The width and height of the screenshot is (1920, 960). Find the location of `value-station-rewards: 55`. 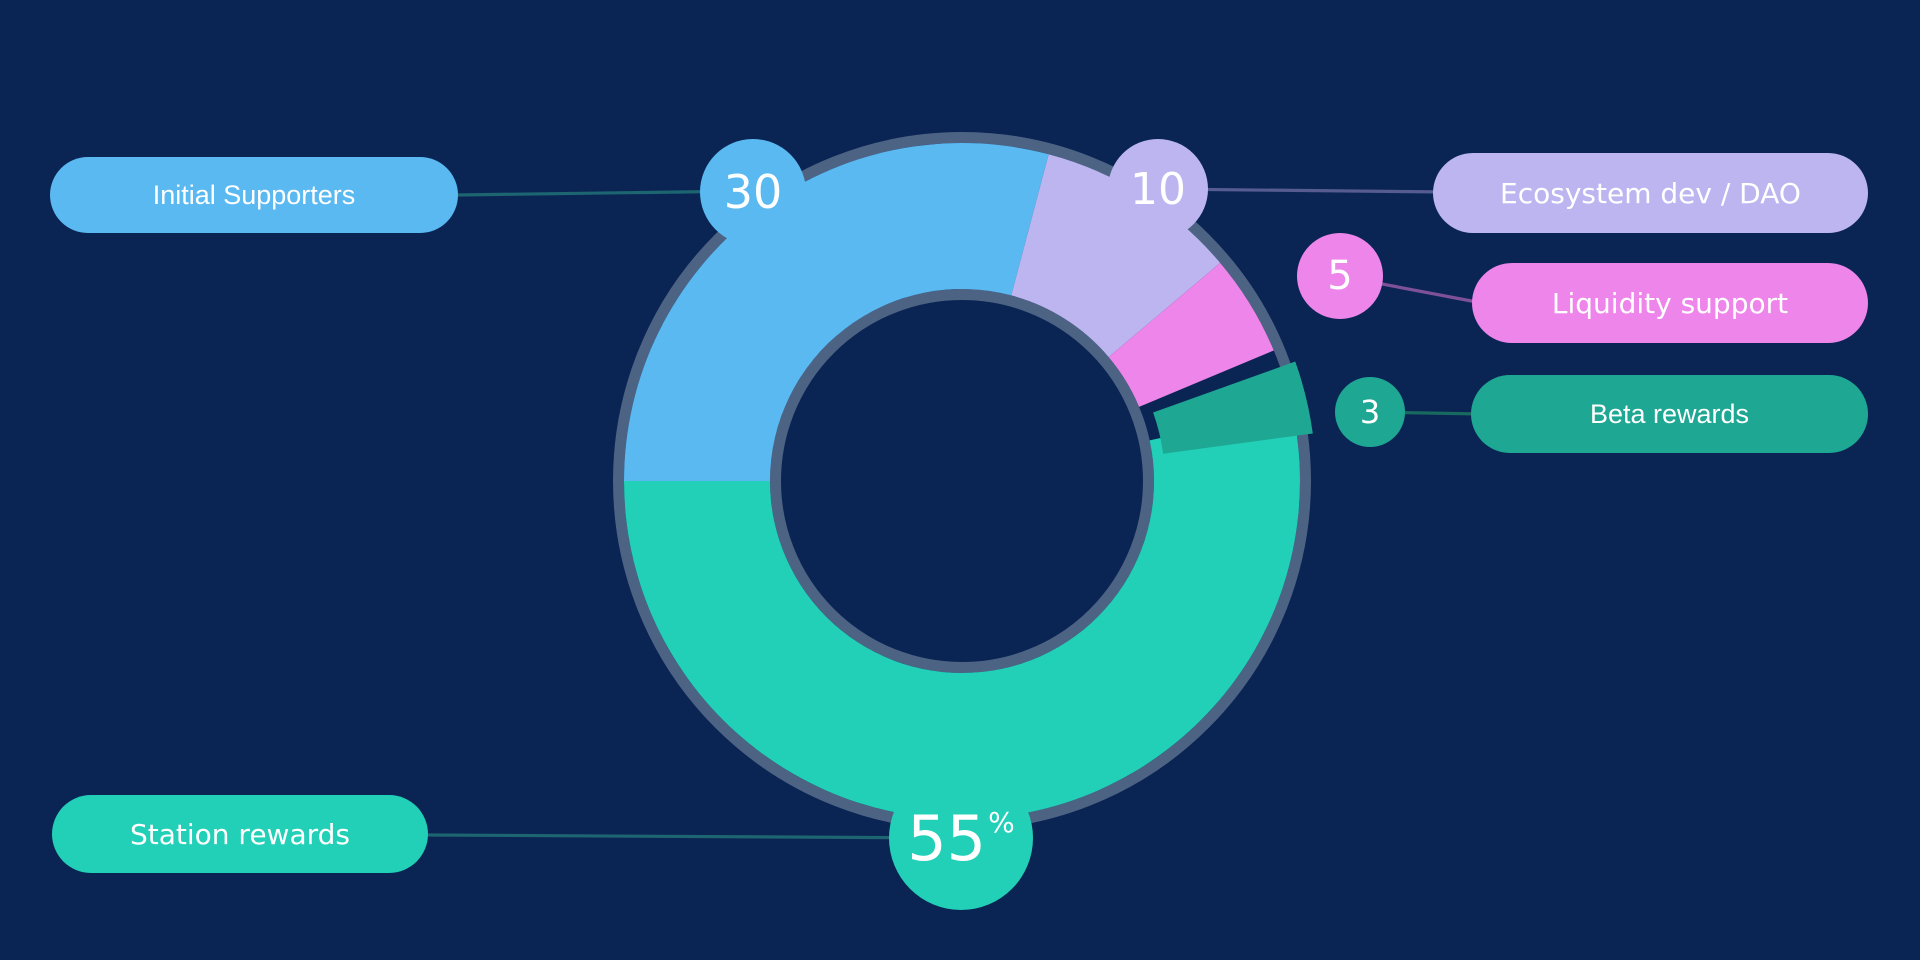

value-station-rewards: 55 is located at coordinates (947, 838).